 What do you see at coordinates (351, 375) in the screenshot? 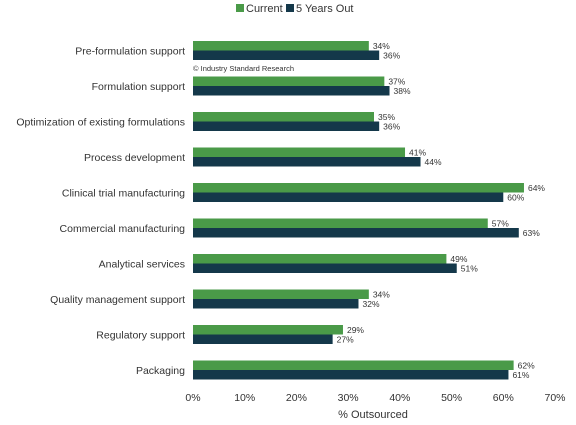
I see `bar-5-years-out-packaging` at bounding box center [351, 375].